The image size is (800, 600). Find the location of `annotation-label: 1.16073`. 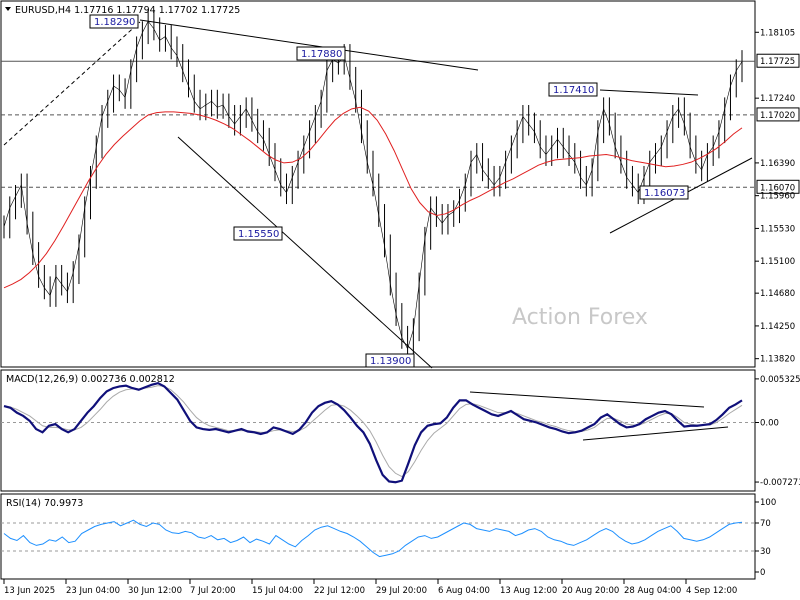

annotation-label: 1.16073 is located at coordinates (664, 193).